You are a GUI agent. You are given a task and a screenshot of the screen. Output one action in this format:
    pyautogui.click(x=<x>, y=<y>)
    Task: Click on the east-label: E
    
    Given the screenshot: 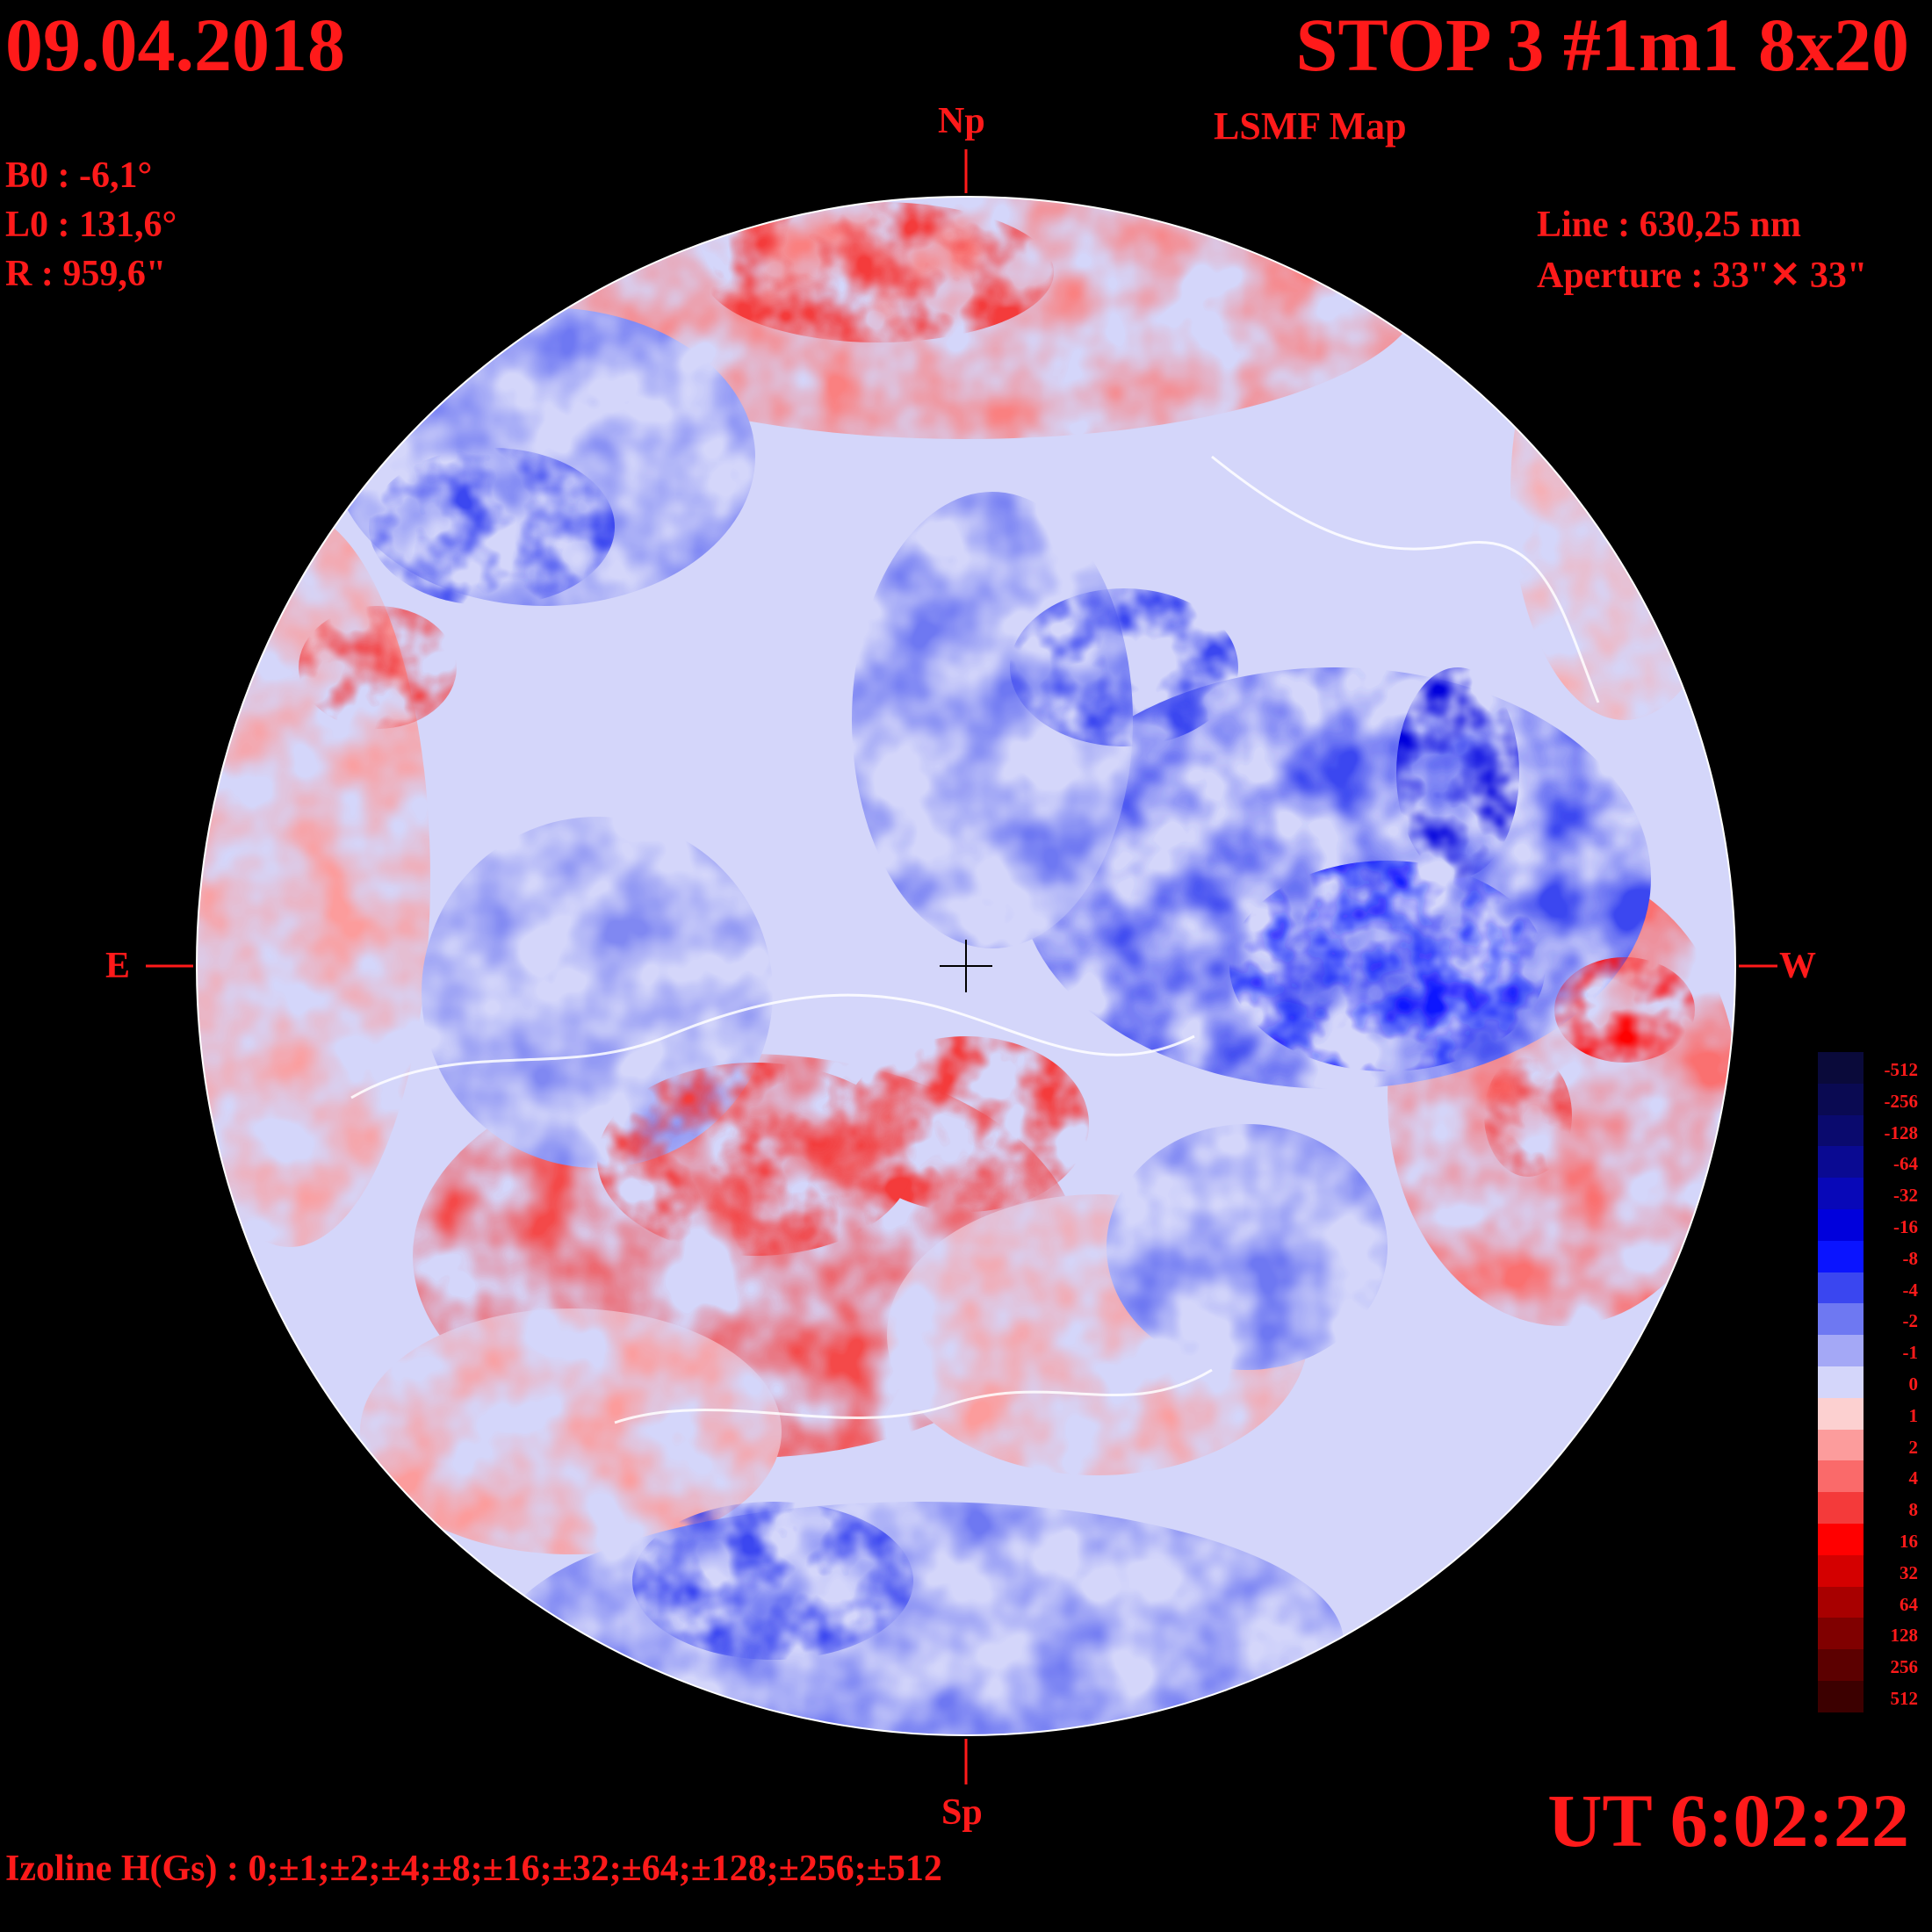 What is the action you would take?
    pyautogui.click(x=118, y=966)
    